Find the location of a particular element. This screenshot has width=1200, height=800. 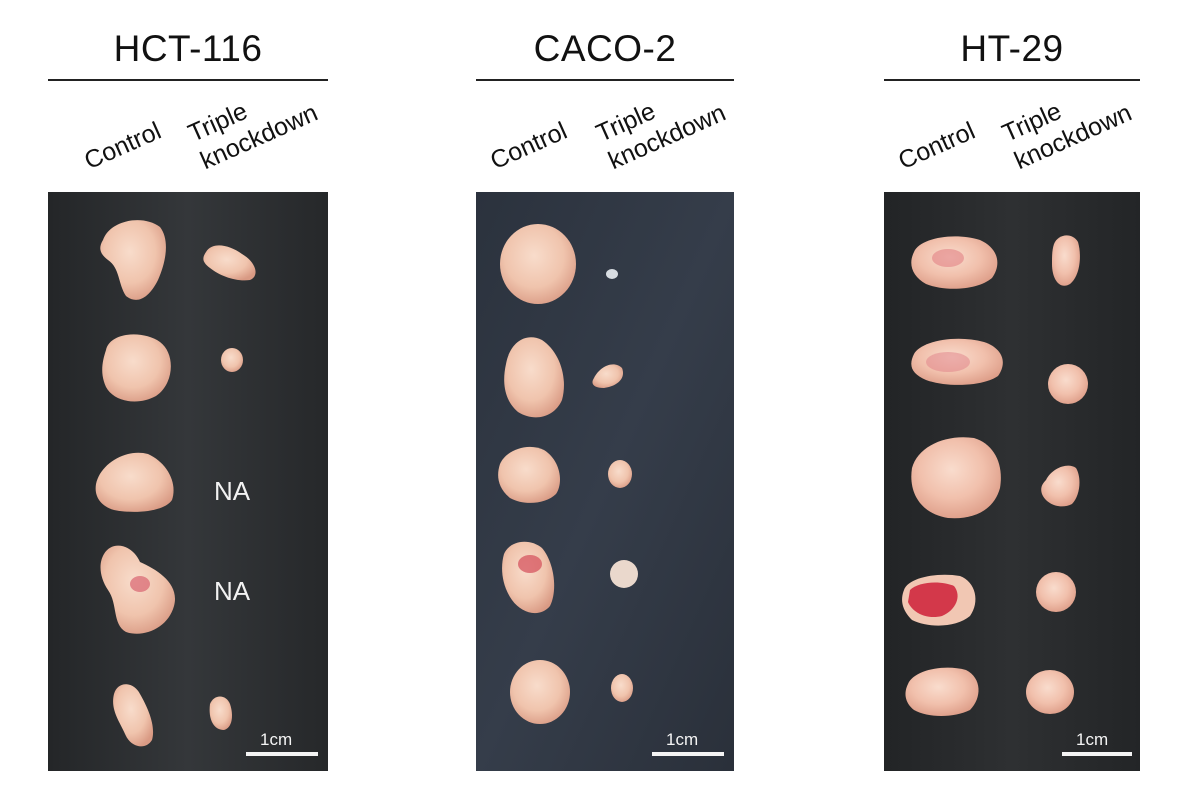

blood-patch is located at coordinates (933, 600).